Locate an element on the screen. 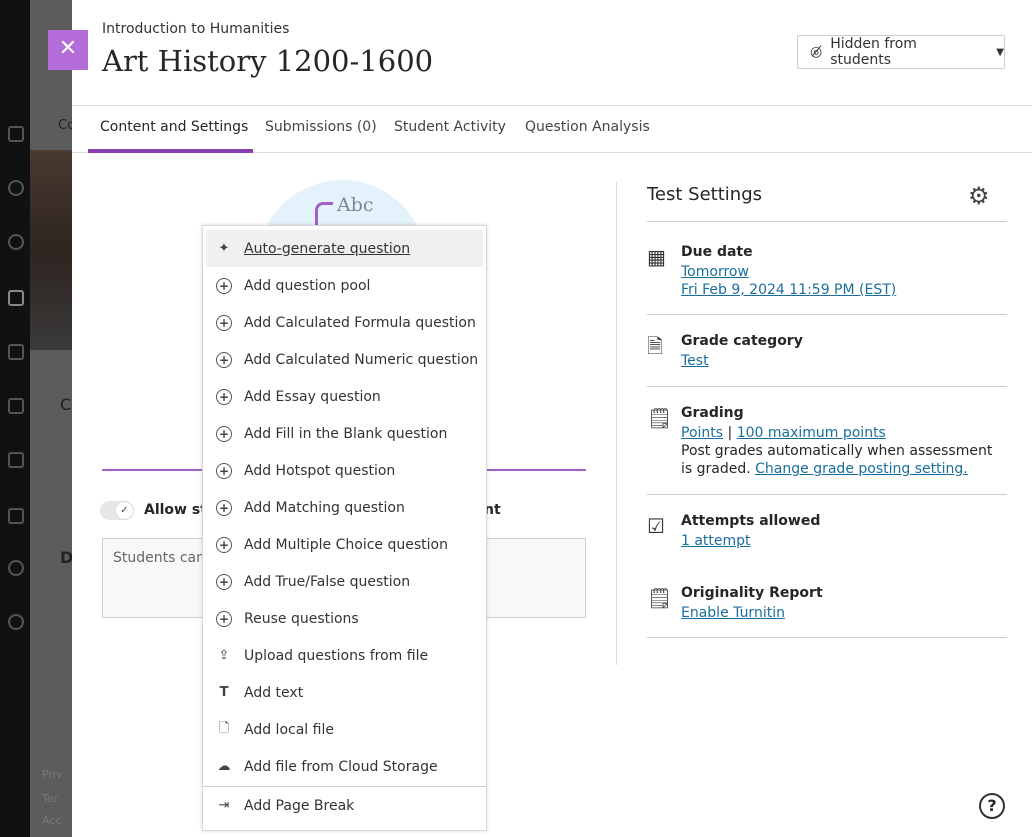  text-icon: T is located at coordinates (224, 692).